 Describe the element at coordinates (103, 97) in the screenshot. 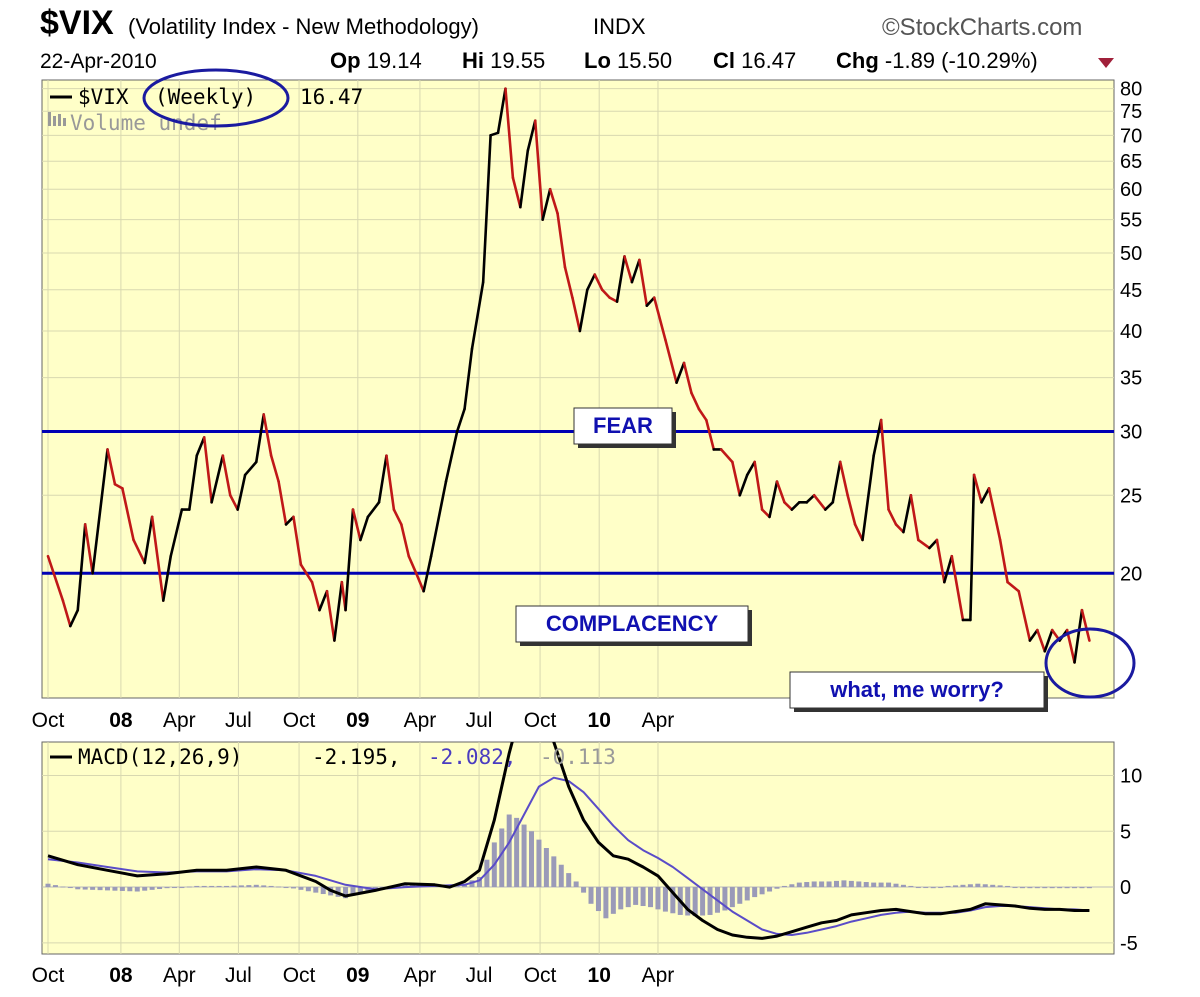

I see `vix-legend-symbol: $VIX` at that location.